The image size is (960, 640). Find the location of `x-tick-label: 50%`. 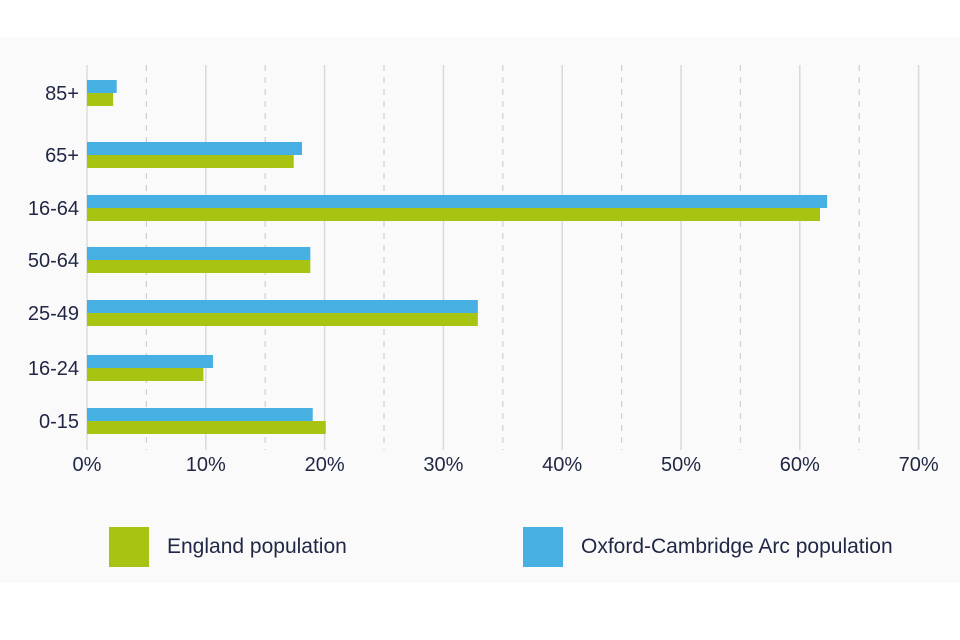

x-tick-label: 50% is located at coordinates (681, 465).